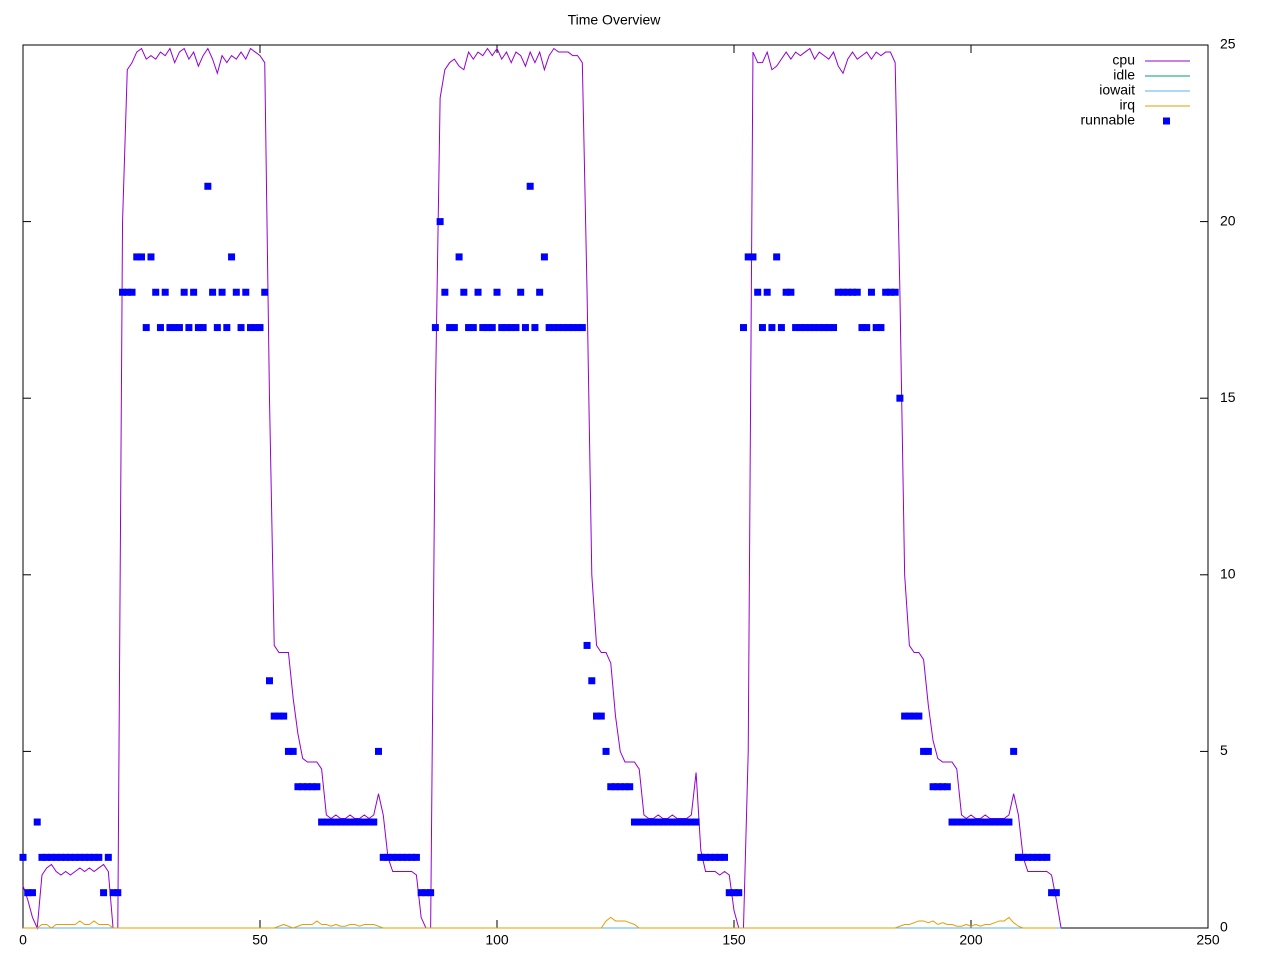 This screenshot has width=1280, height=965. Describe the element at coordinates (1224, 927) in the screenshot. I see `y-tick-label: 0` at that location.